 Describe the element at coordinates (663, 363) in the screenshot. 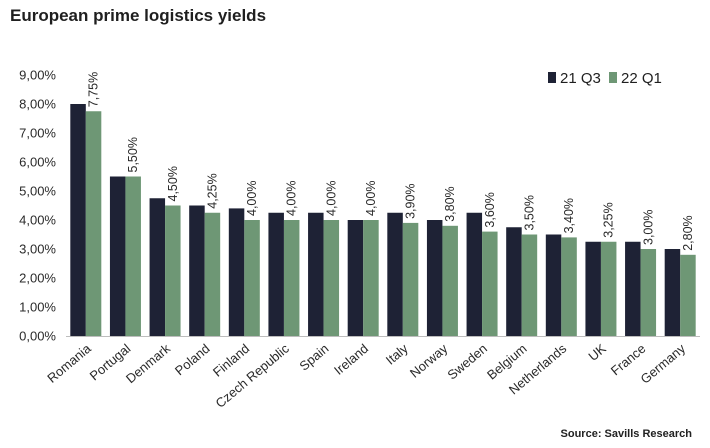

I see `category-label: Germany` at that location.